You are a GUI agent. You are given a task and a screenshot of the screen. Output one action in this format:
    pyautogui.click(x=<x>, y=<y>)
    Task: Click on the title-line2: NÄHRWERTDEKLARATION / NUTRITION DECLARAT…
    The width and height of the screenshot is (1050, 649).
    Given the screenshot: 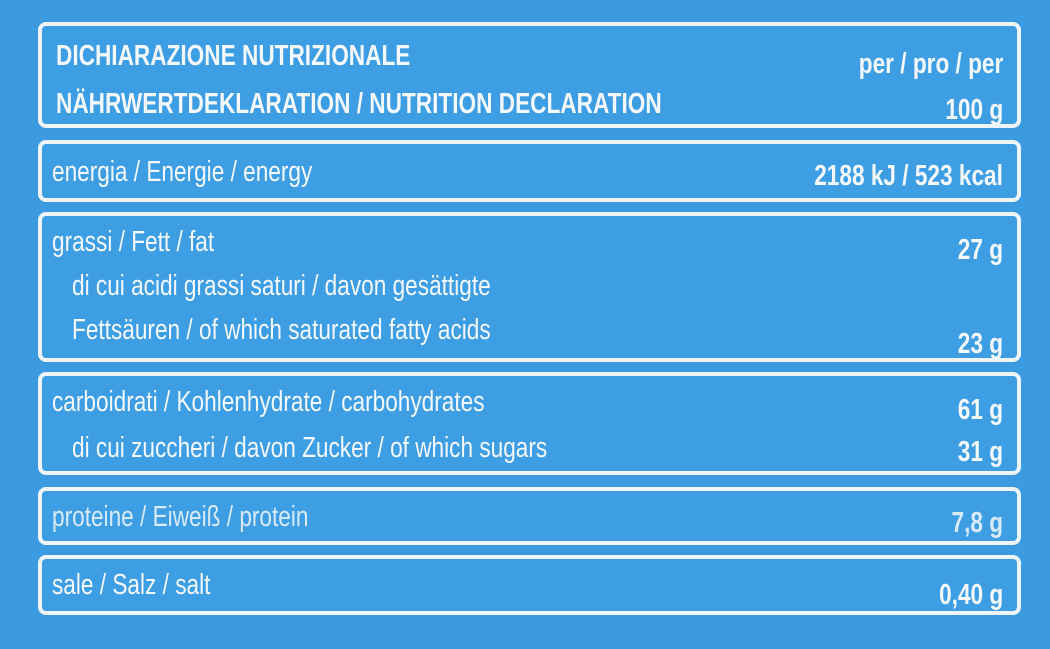 What is the action you would take?
    pyautogui.click(x=359, y=104)
    